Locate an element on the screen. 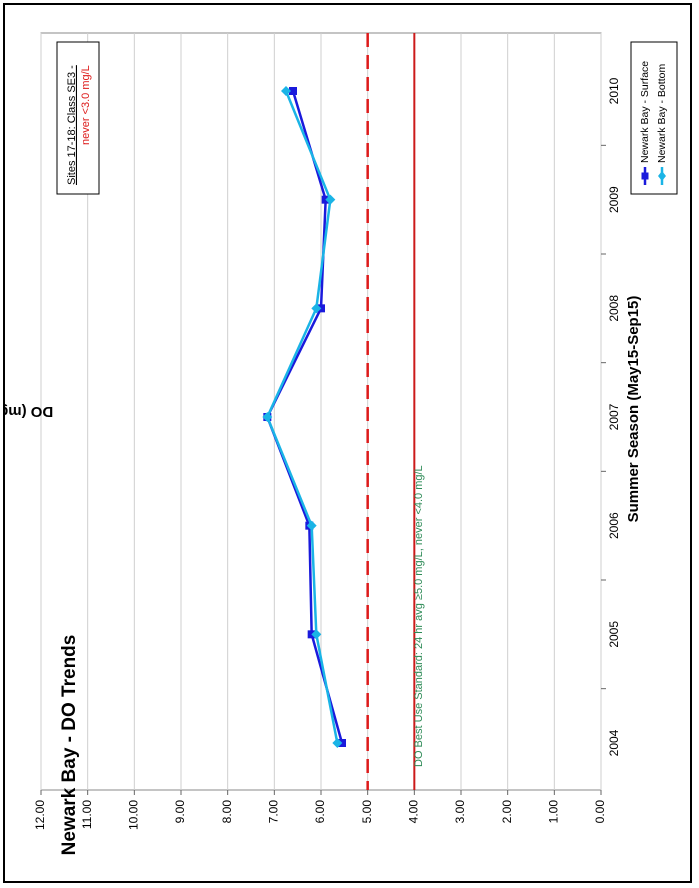 Image resolution: width=699 pixels, height=888 pixels. x-tick-label: 2006 is located at coordinates (614, 525).